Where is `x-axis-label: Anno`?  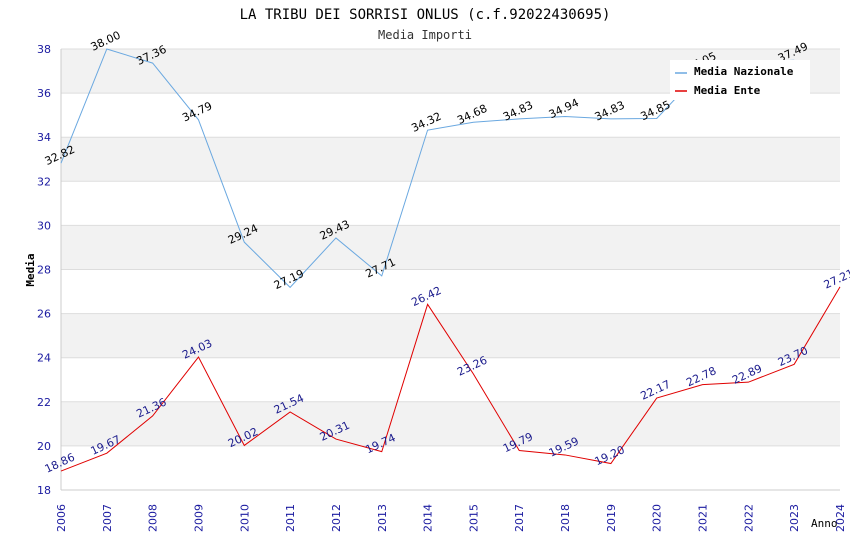 x-axis-label: Anno is located at coordinates (824, 523).